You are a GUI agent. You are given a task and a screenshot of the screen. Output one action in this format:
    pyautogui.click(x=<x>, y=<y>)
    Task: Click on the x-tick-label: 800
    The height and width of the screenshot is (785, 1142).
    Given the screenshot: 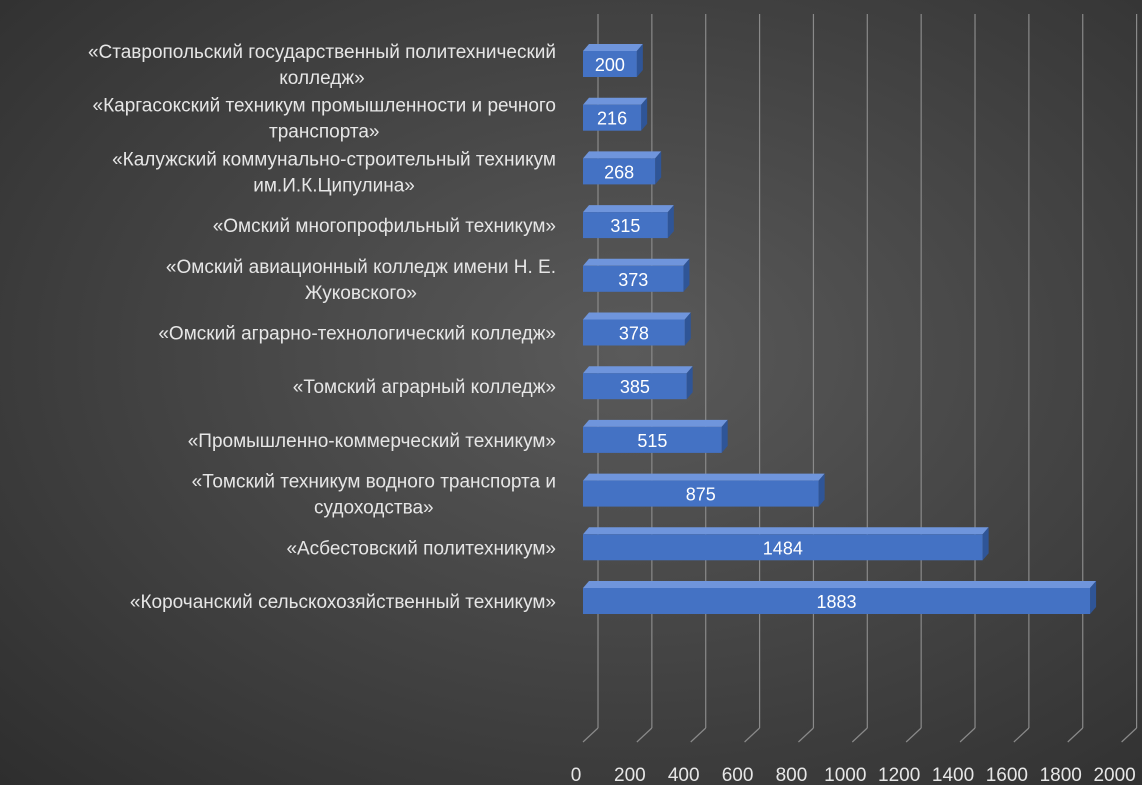 What is the action you would take?
    pyautogui.click(x=792, y=775)
    